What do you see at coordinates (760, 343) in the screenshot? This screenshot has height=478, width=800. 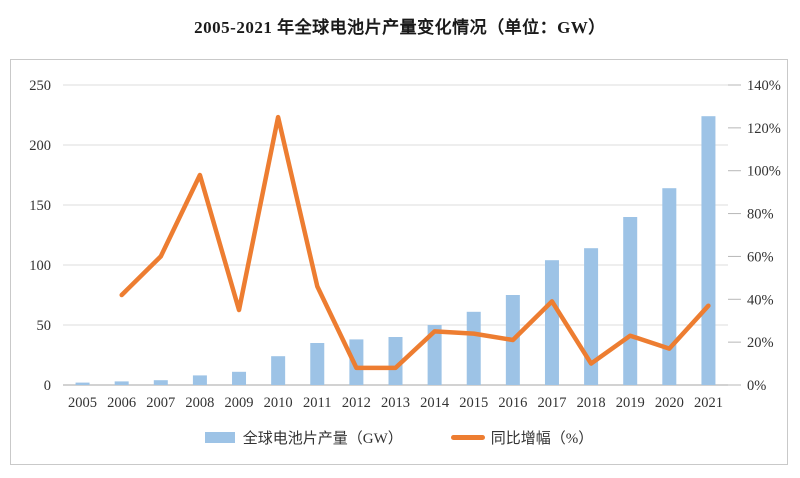 I see `right-axis-label-20%: 20%` at bounding box center [760, 343].